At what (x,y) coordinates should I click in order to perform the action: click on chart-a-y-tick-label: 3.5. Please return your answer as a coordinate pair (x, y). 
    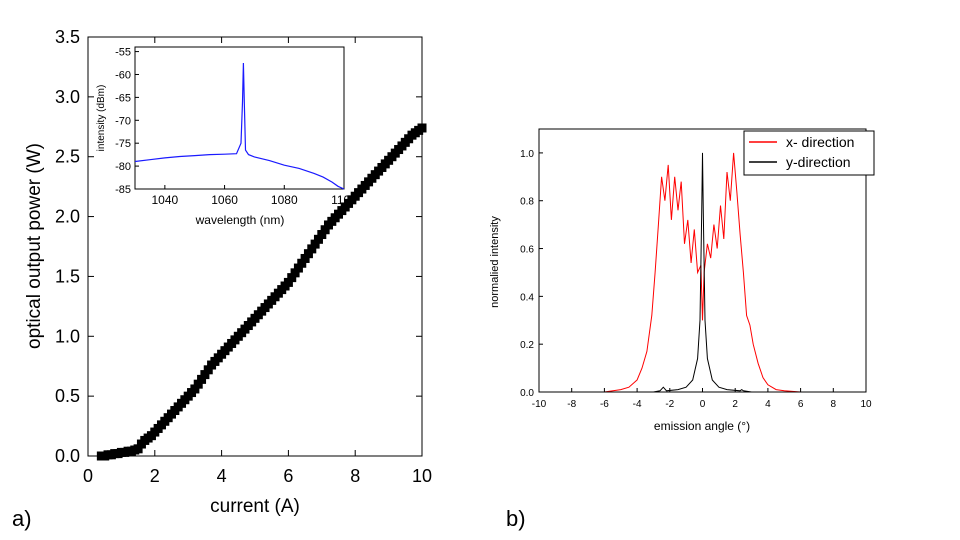
    Looking at the image, I should click on (67, 37).